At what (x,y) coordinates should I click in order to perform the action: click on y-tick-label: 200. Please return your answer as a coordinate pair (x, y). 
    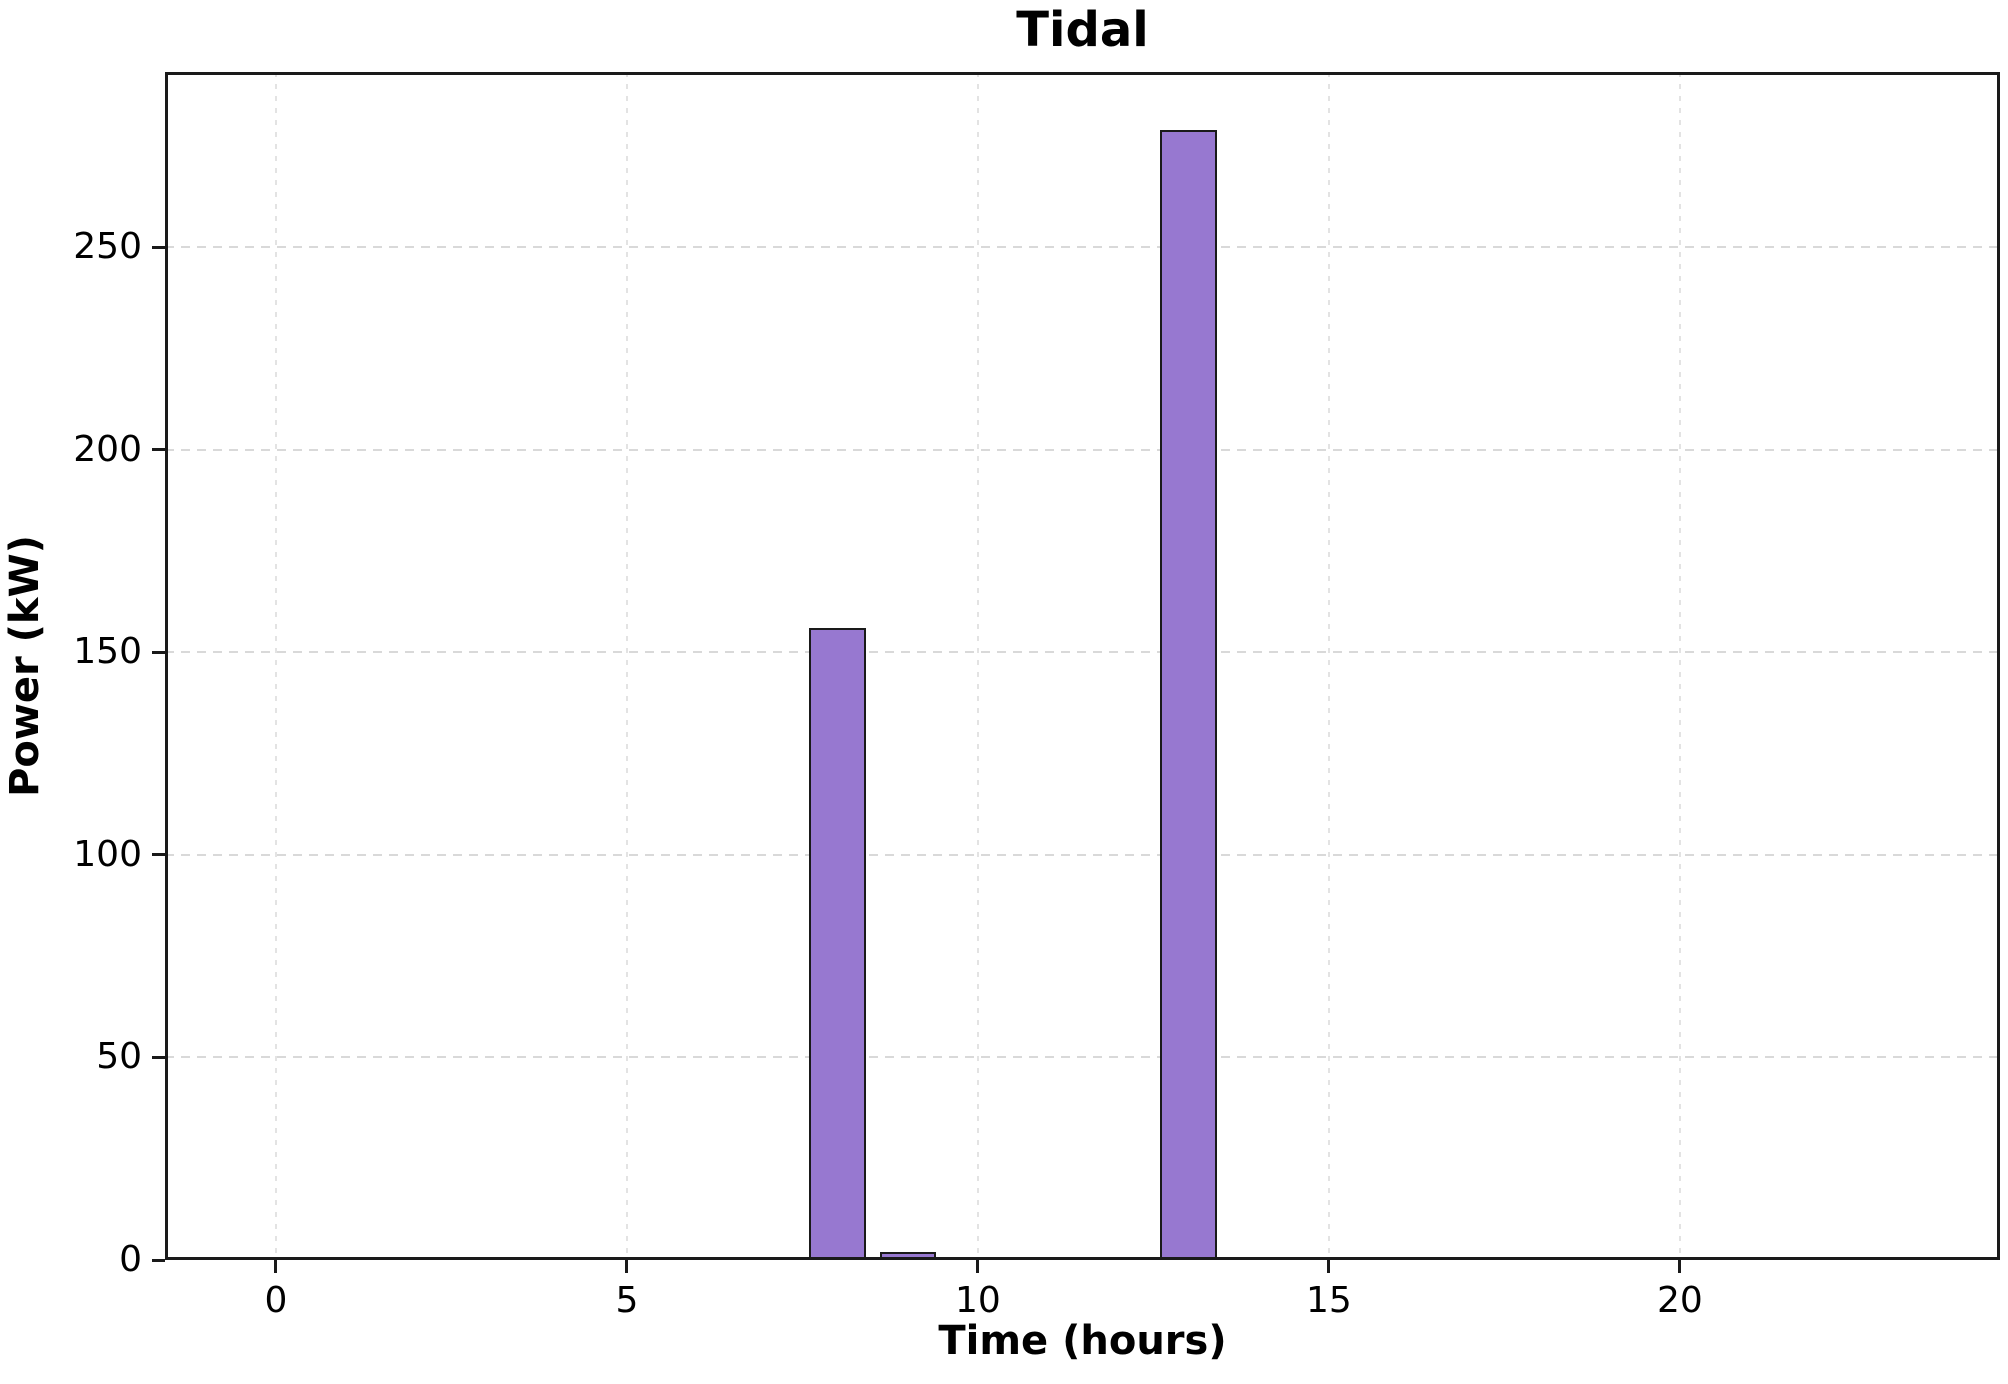
    Looking at the image, I should click on (107, 449).